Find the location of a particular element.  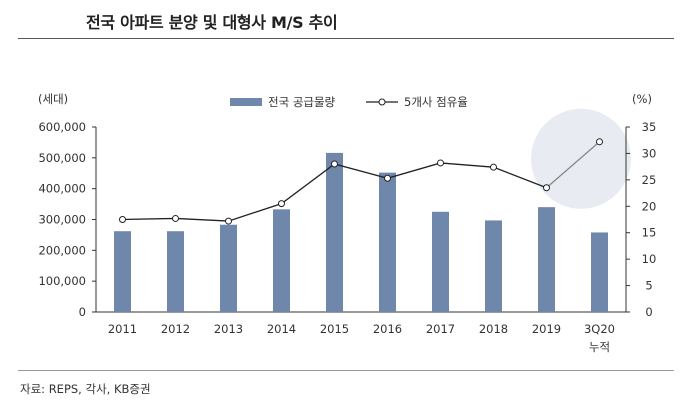

title-divider is located at coordinates (346, 38).